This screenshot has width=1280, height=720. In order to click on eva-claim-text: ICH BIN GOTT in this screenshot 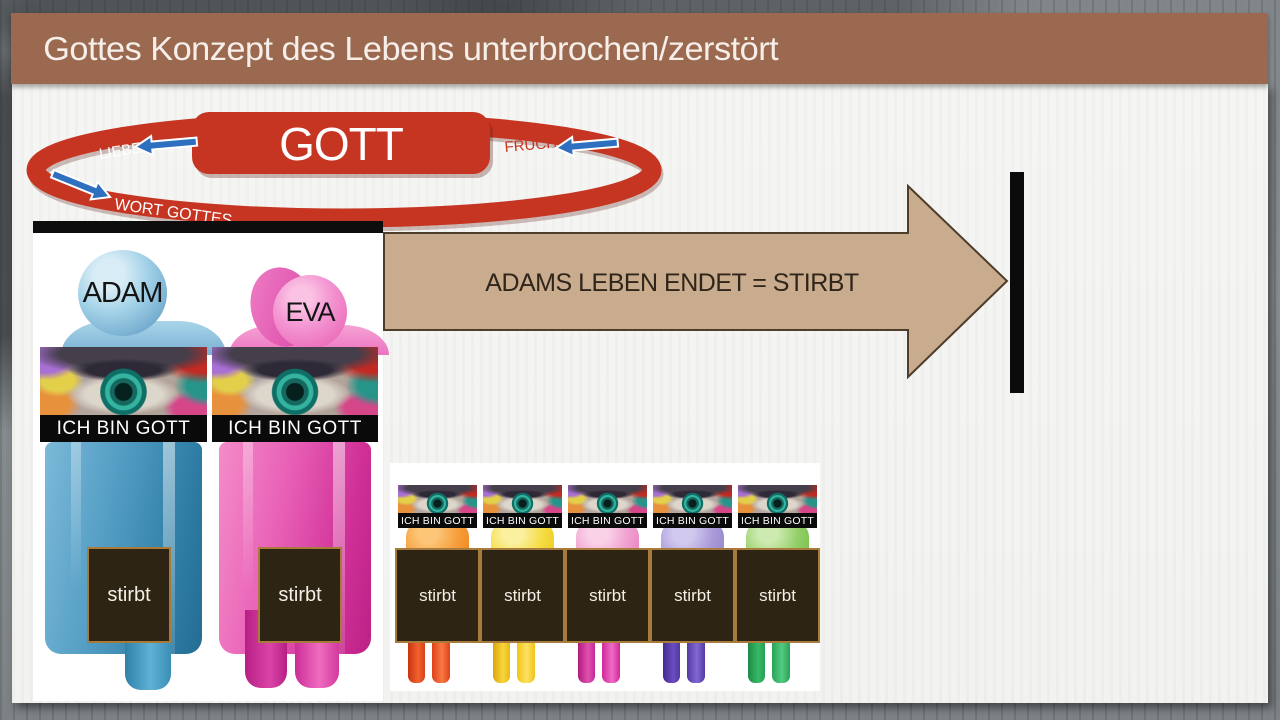, I will do `click(295, 428)`.